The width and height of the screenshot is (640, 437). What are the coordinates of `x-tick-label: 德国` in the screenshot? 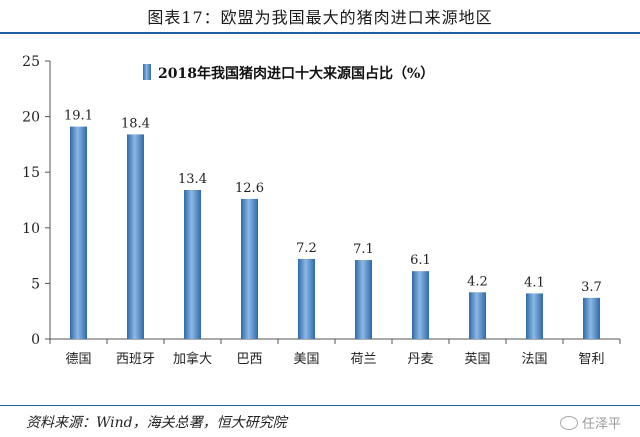 It's located at (78, 359).